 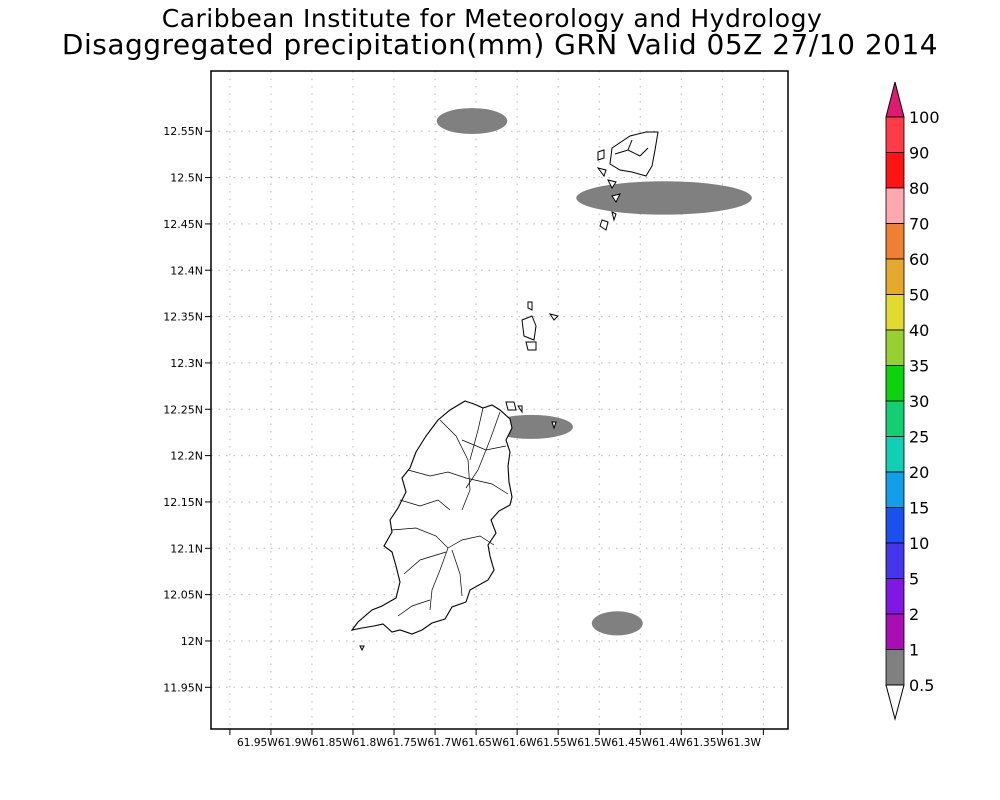 What do you see at coordinates (919, 330) in the screenshot?
I see `colorbar-label: 40` at bounding box center [919, 330].